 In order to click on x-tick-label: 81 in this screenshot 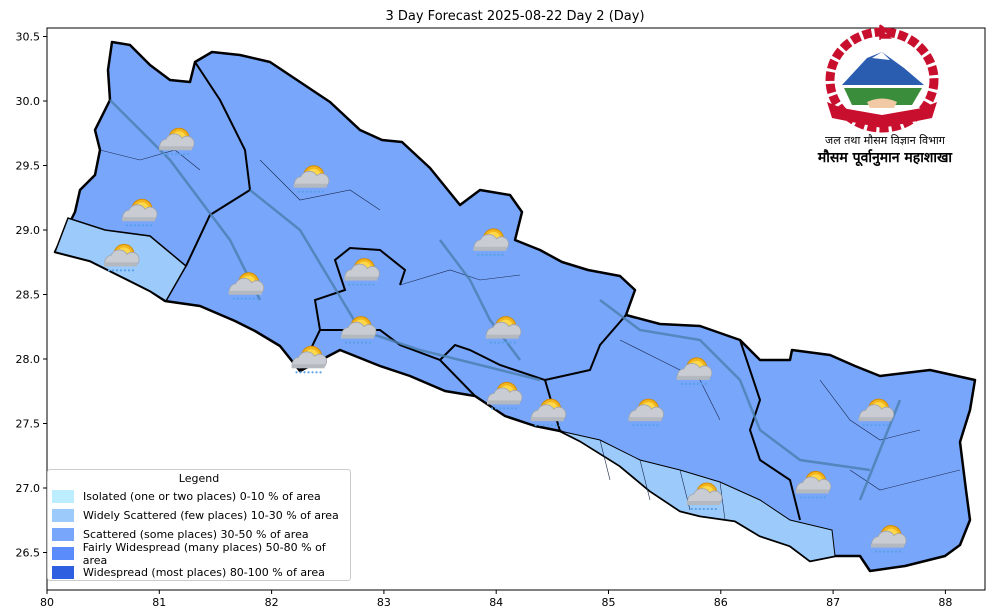, I will do `click(159, 602)`.